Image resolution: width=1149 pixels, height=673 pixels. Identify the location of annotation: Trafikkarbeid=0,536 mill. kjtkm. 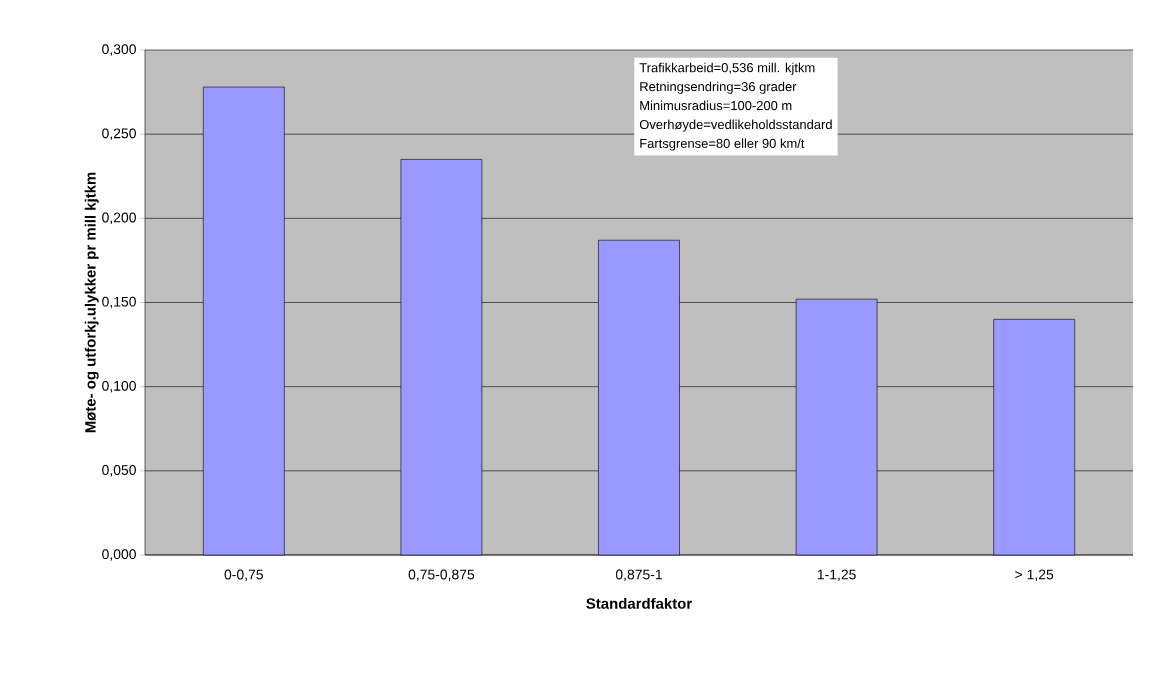
(727, 68).